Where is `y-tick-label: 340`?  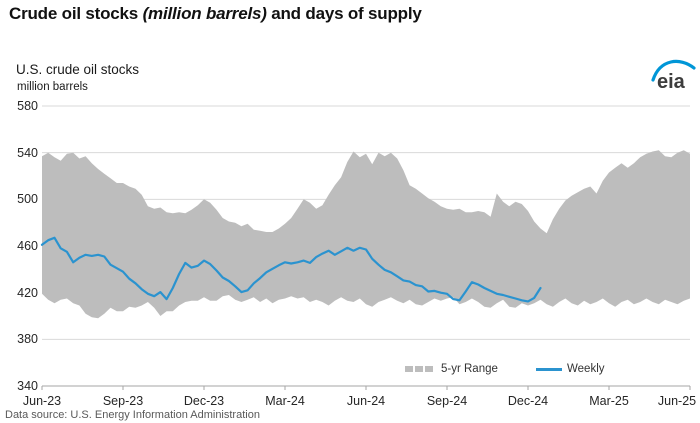
y-tick-label: 340 is located at coordinates (27, 386).